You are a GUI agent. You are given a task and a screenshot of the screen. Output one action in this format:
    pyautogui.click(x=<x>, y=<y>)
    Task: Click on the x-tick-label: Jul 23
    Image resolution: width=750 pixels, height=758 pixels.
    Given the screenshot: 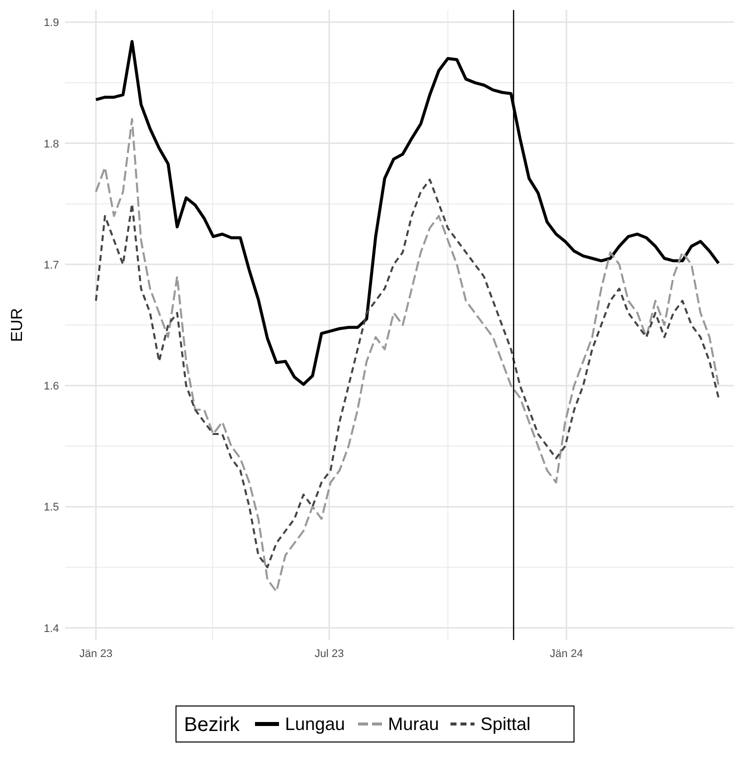 What is the action you would take?
    pyautogui.click(x=329, y=654)
    